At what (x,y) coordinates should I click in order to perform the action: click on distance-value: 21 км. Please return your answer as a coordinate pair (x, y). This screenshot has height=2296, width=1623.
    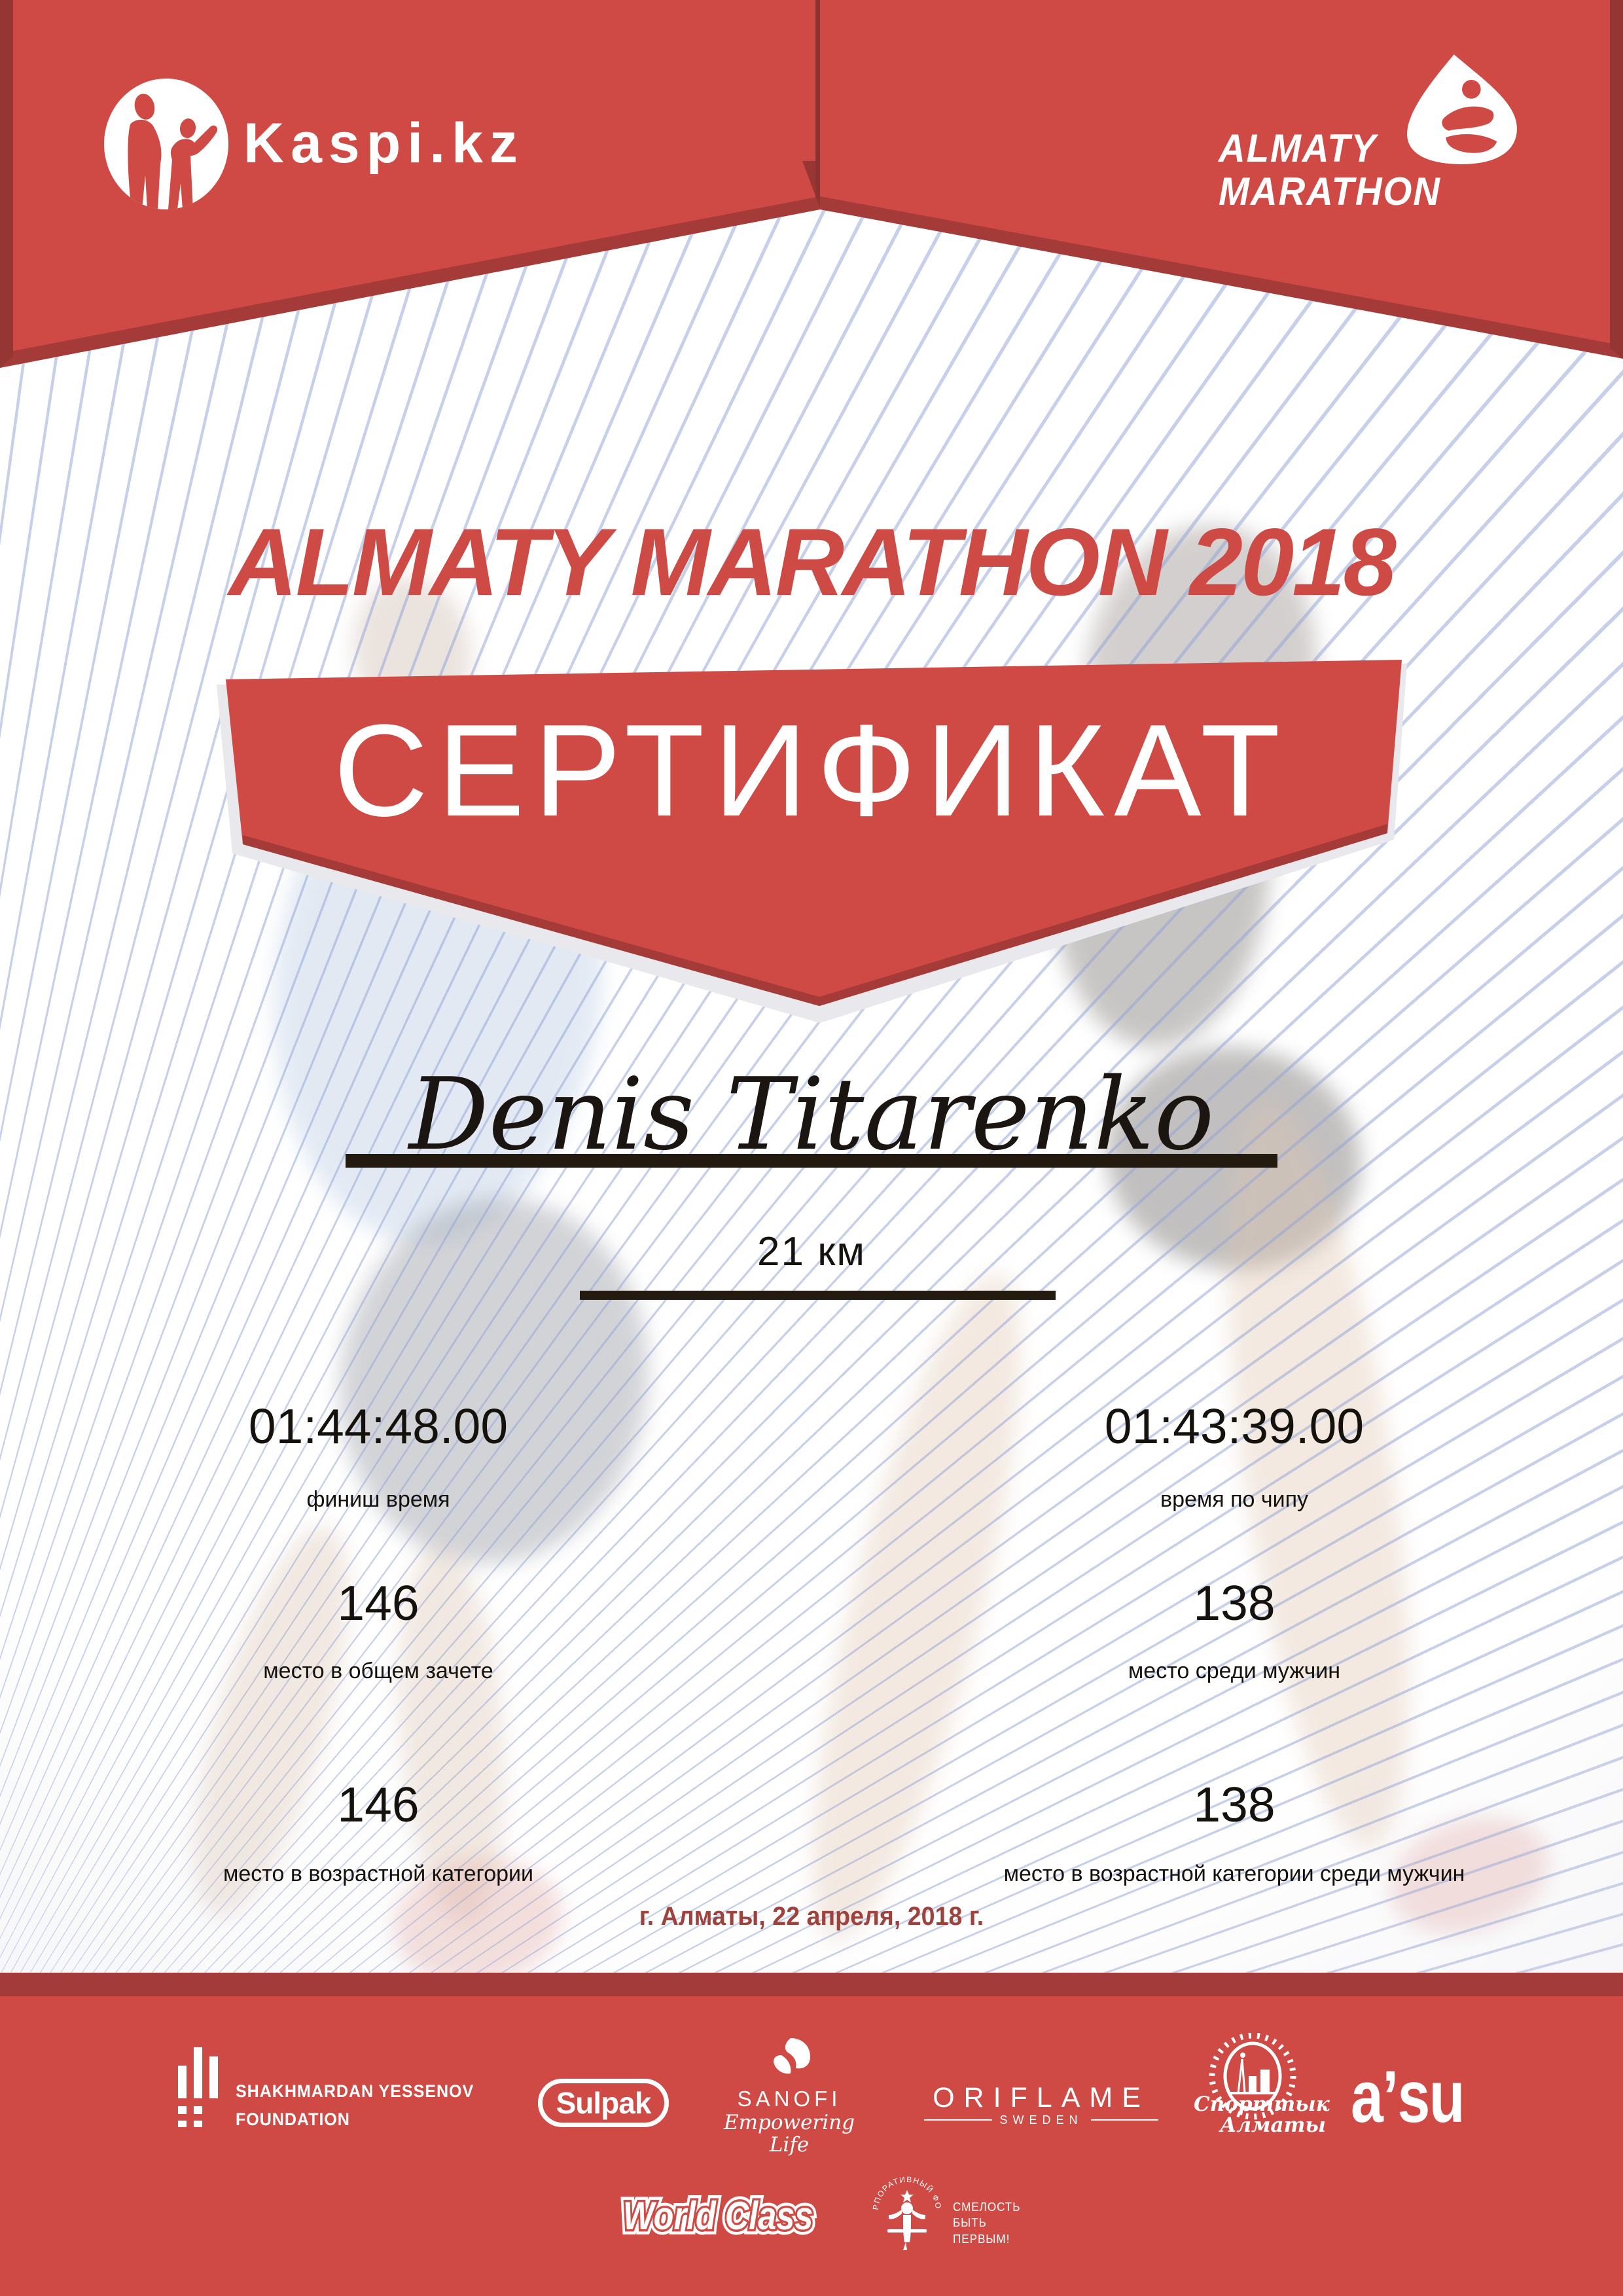
    Looking at the image, I should click on (811, 1251).